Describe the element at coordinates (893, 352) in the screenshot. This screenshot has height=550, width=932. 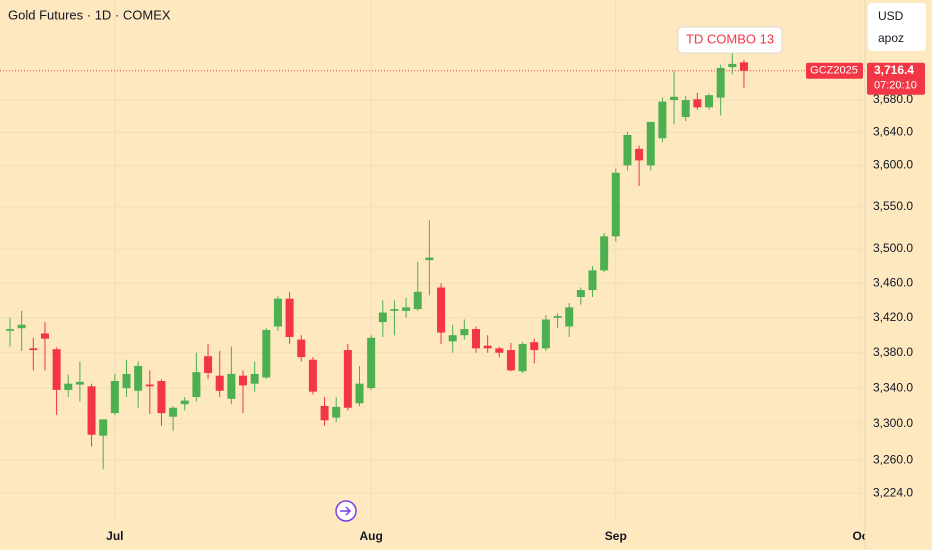
I see `y-tick-label: 3,380.0` at that location.